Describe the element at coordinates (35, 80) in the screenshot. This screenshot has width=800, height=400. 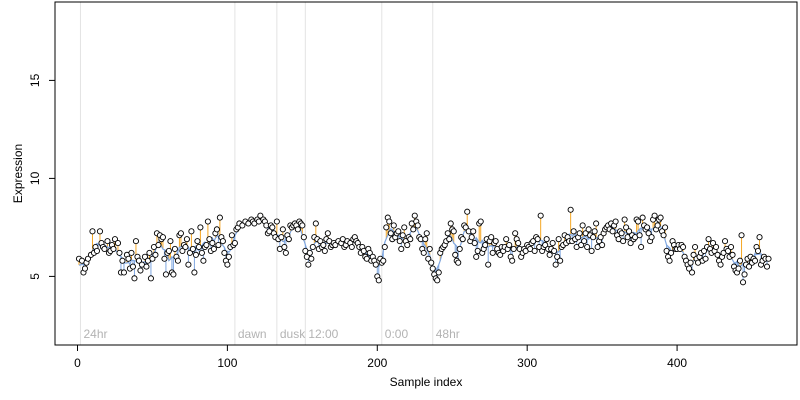
I see `y-tick-label: 15` at that location.